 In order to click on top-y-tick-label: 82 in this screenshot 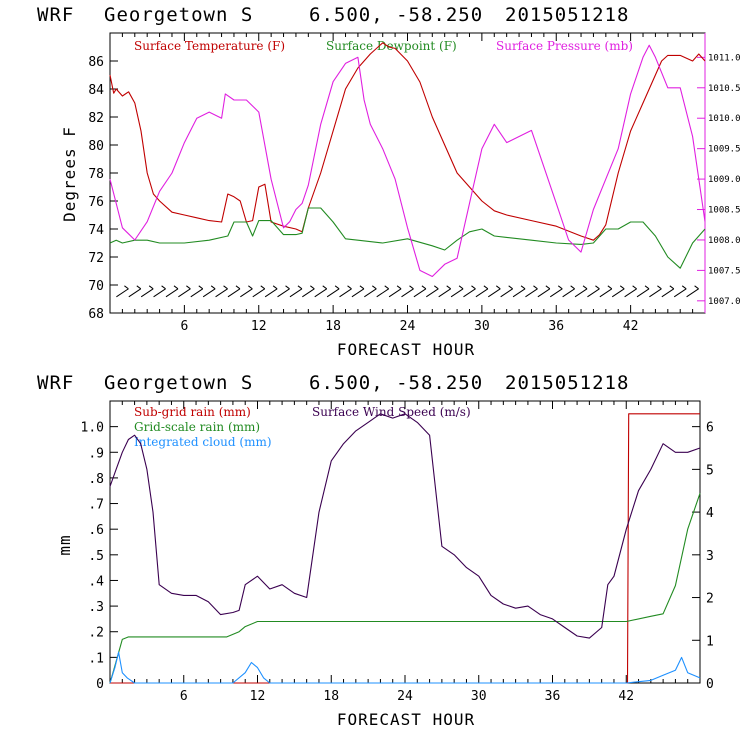, I will do `click(96, 118)`.